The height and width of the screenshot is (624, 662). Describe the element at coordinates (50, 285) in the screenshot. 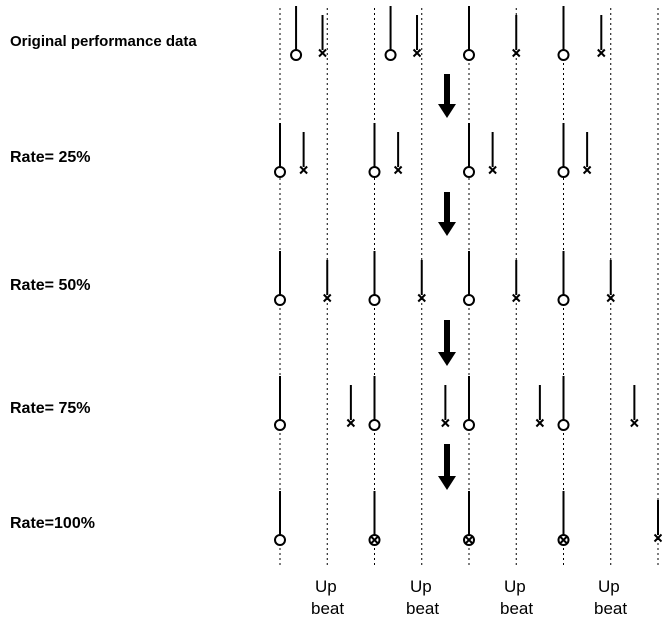

I see `row-label-rate-50: Rate= 50%` at that location.